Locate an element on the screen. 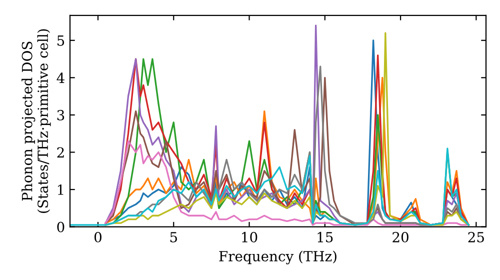 This screenshot has height=280, width=500. x-tick-label: 10 is located at coordinates (250, 237).